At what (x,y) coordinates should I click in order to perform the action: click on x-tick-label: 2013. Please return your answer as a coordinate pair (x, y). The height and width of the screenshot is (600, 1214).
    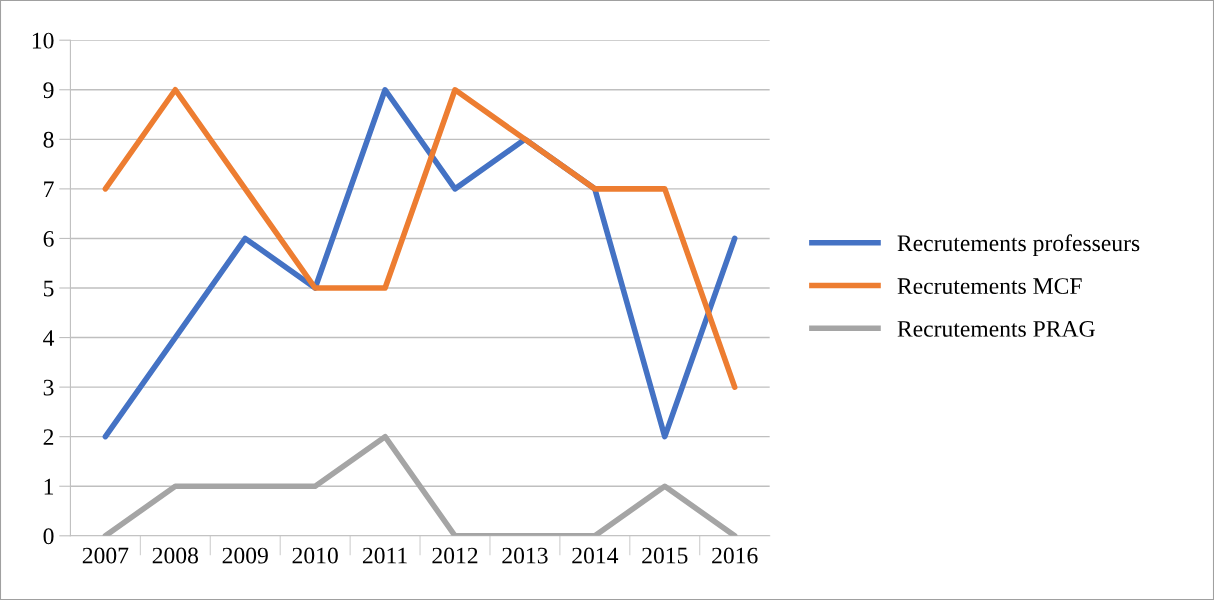
    Looking at the image, I should click on (525, 555).